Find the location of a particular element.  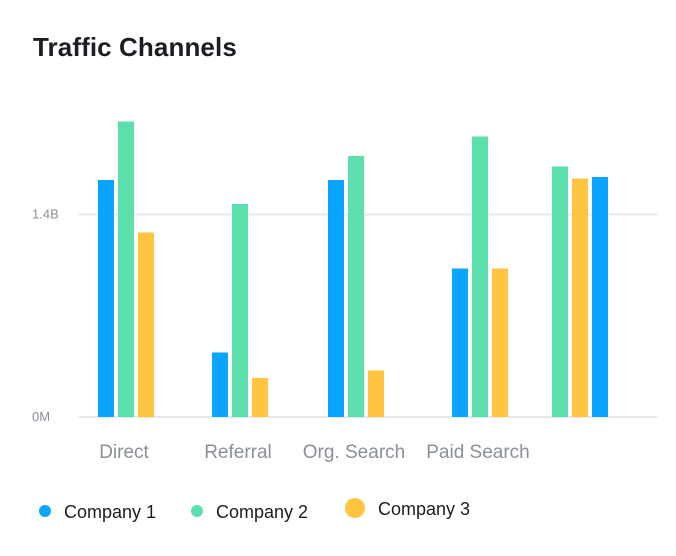

x-category-label: Paid Search is located at coordinates (478, 452).